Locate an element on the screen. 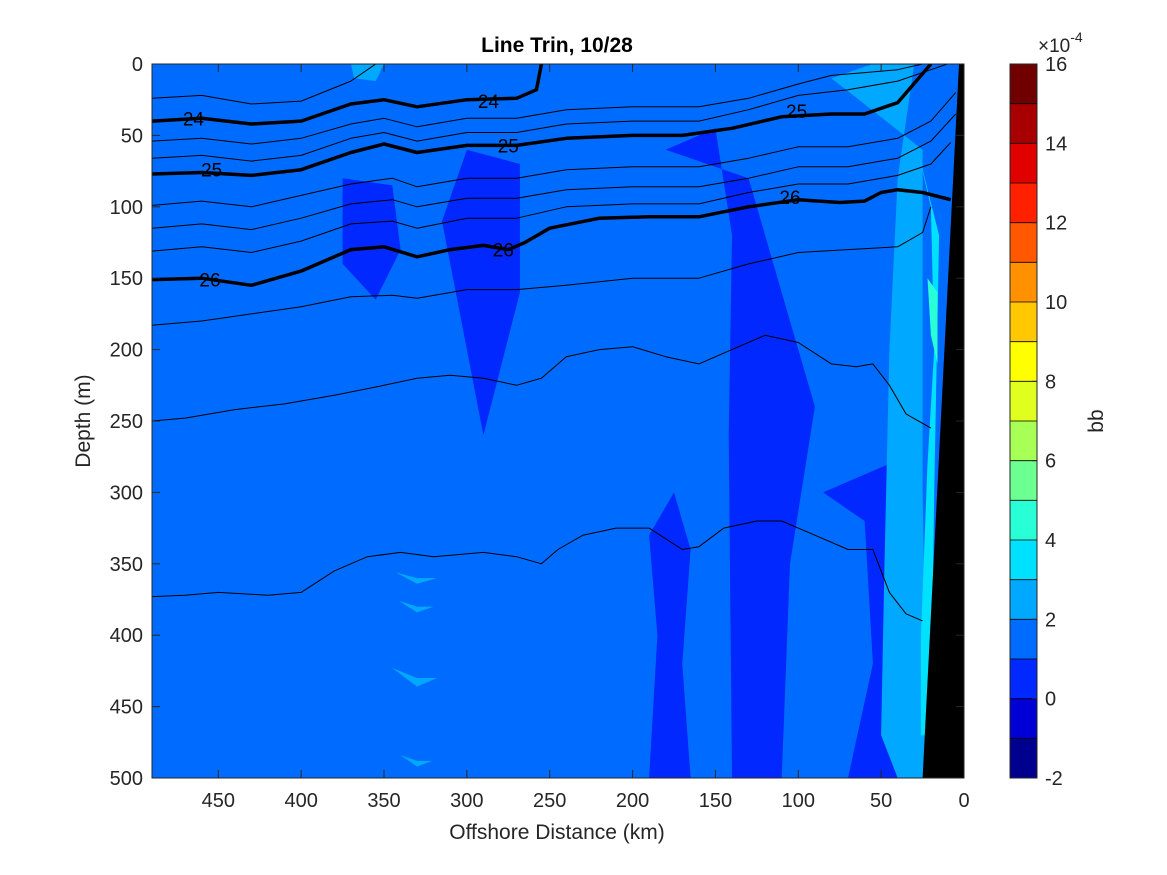  colorbar-exponent: ×10⁻⁴ is located at coordinates (1060, 43).